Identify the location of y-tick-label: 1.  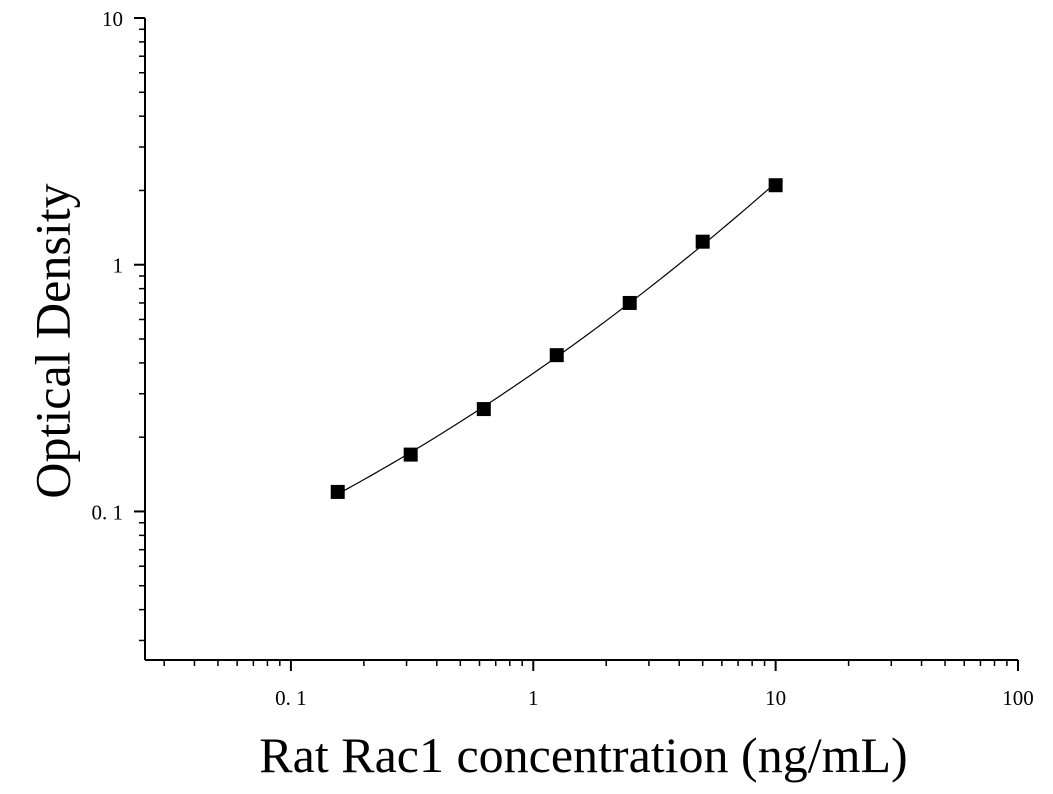
(118, 266).